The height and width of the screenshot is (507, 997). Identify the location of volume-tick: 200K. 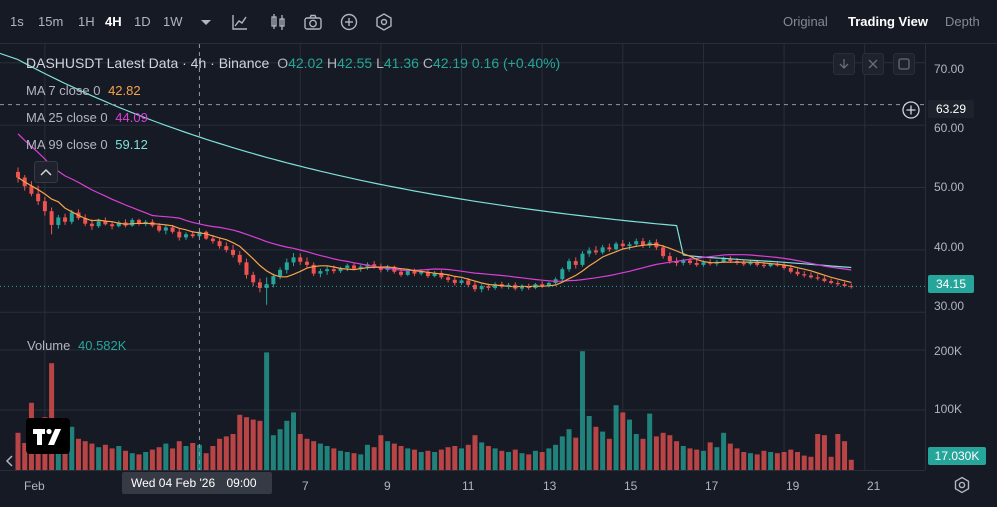
(948, 351).